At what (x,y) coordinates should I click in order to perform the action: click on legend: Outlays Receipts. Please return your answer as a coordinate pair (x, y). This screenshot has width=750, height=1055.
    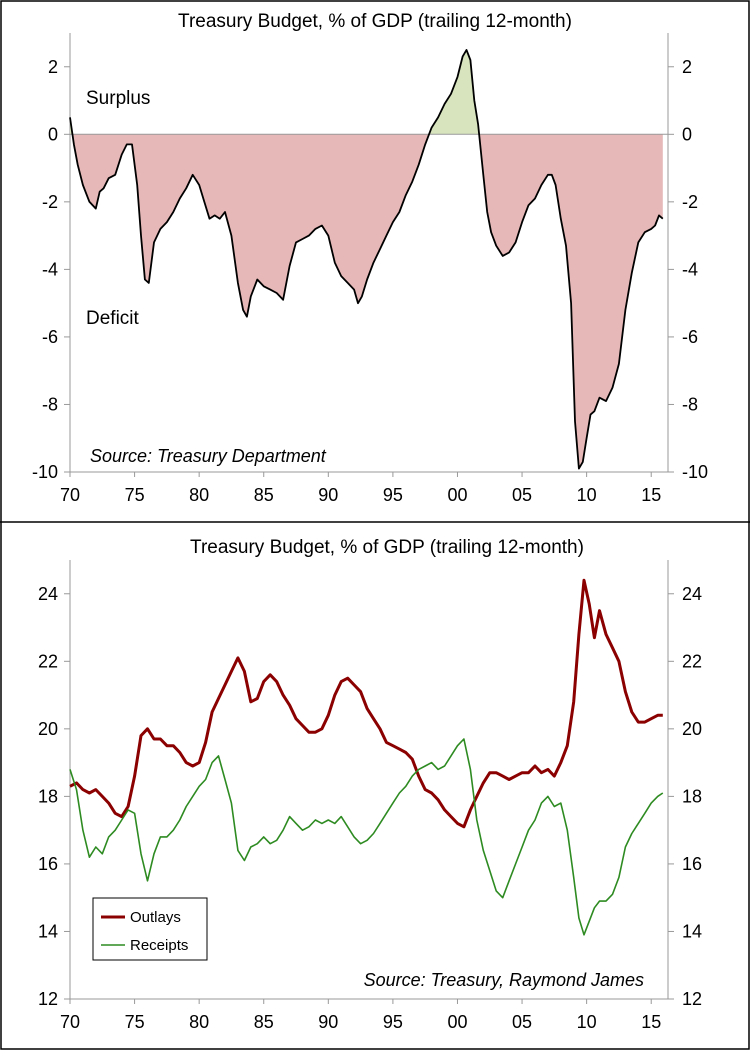
    Looking at the image, I should click on (150, 929).